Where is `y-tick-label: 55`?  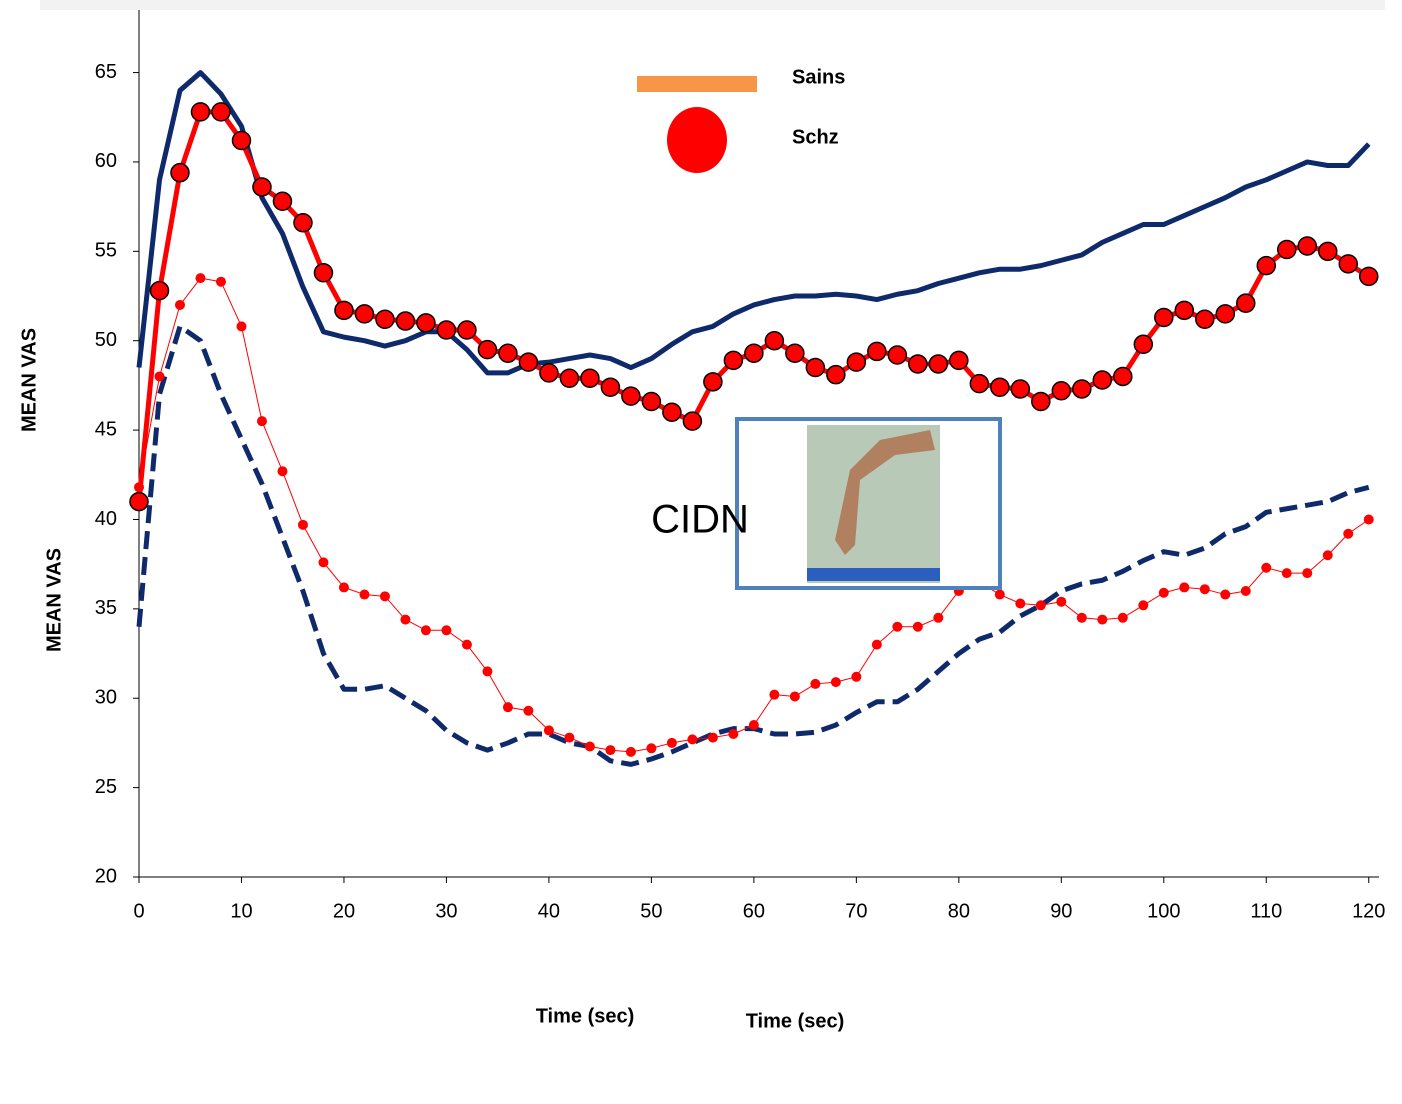 y-tick-label: 55 is located at coordinates (106, 251).